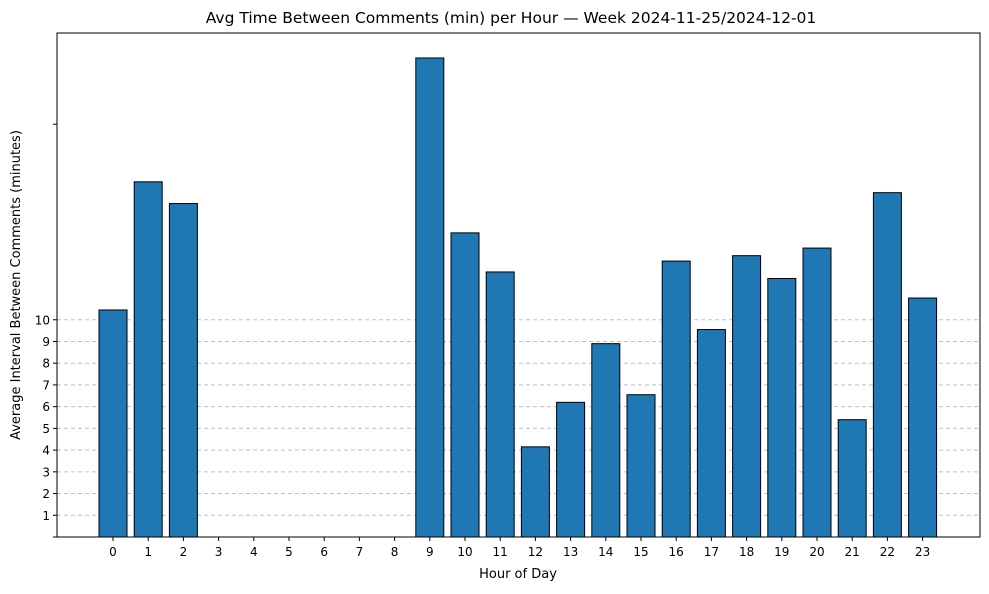  Describe the element at coordinates (254, 552) in the screenshot. I see `x-tick-label: 4` at that location.